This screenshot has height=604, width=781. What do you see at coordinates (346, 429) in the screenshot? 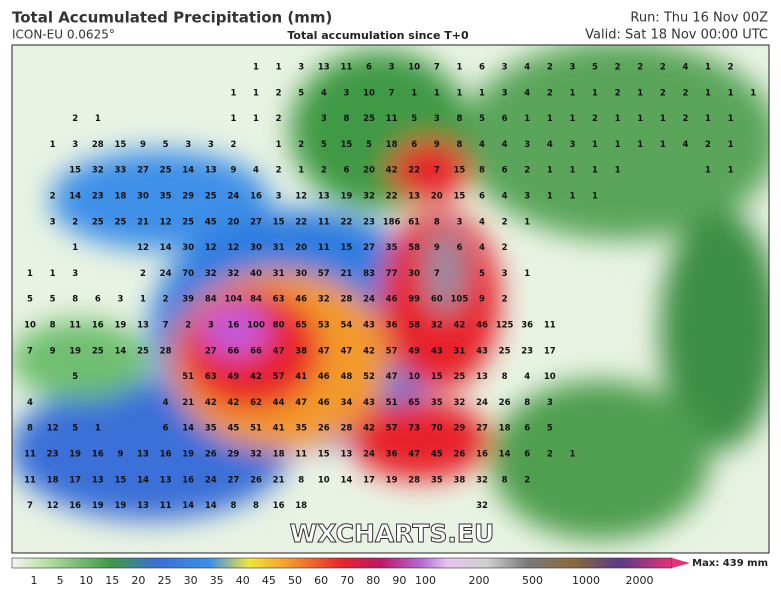
I see `grid-value: 28` at bounding box center [346, 429].